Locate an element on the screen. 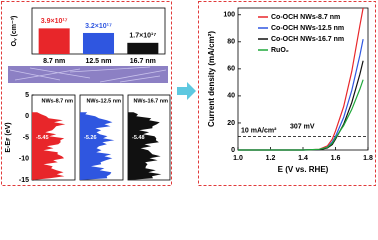  value-label: 3.9×10¹⁷ is located at coordinates (54, 21).